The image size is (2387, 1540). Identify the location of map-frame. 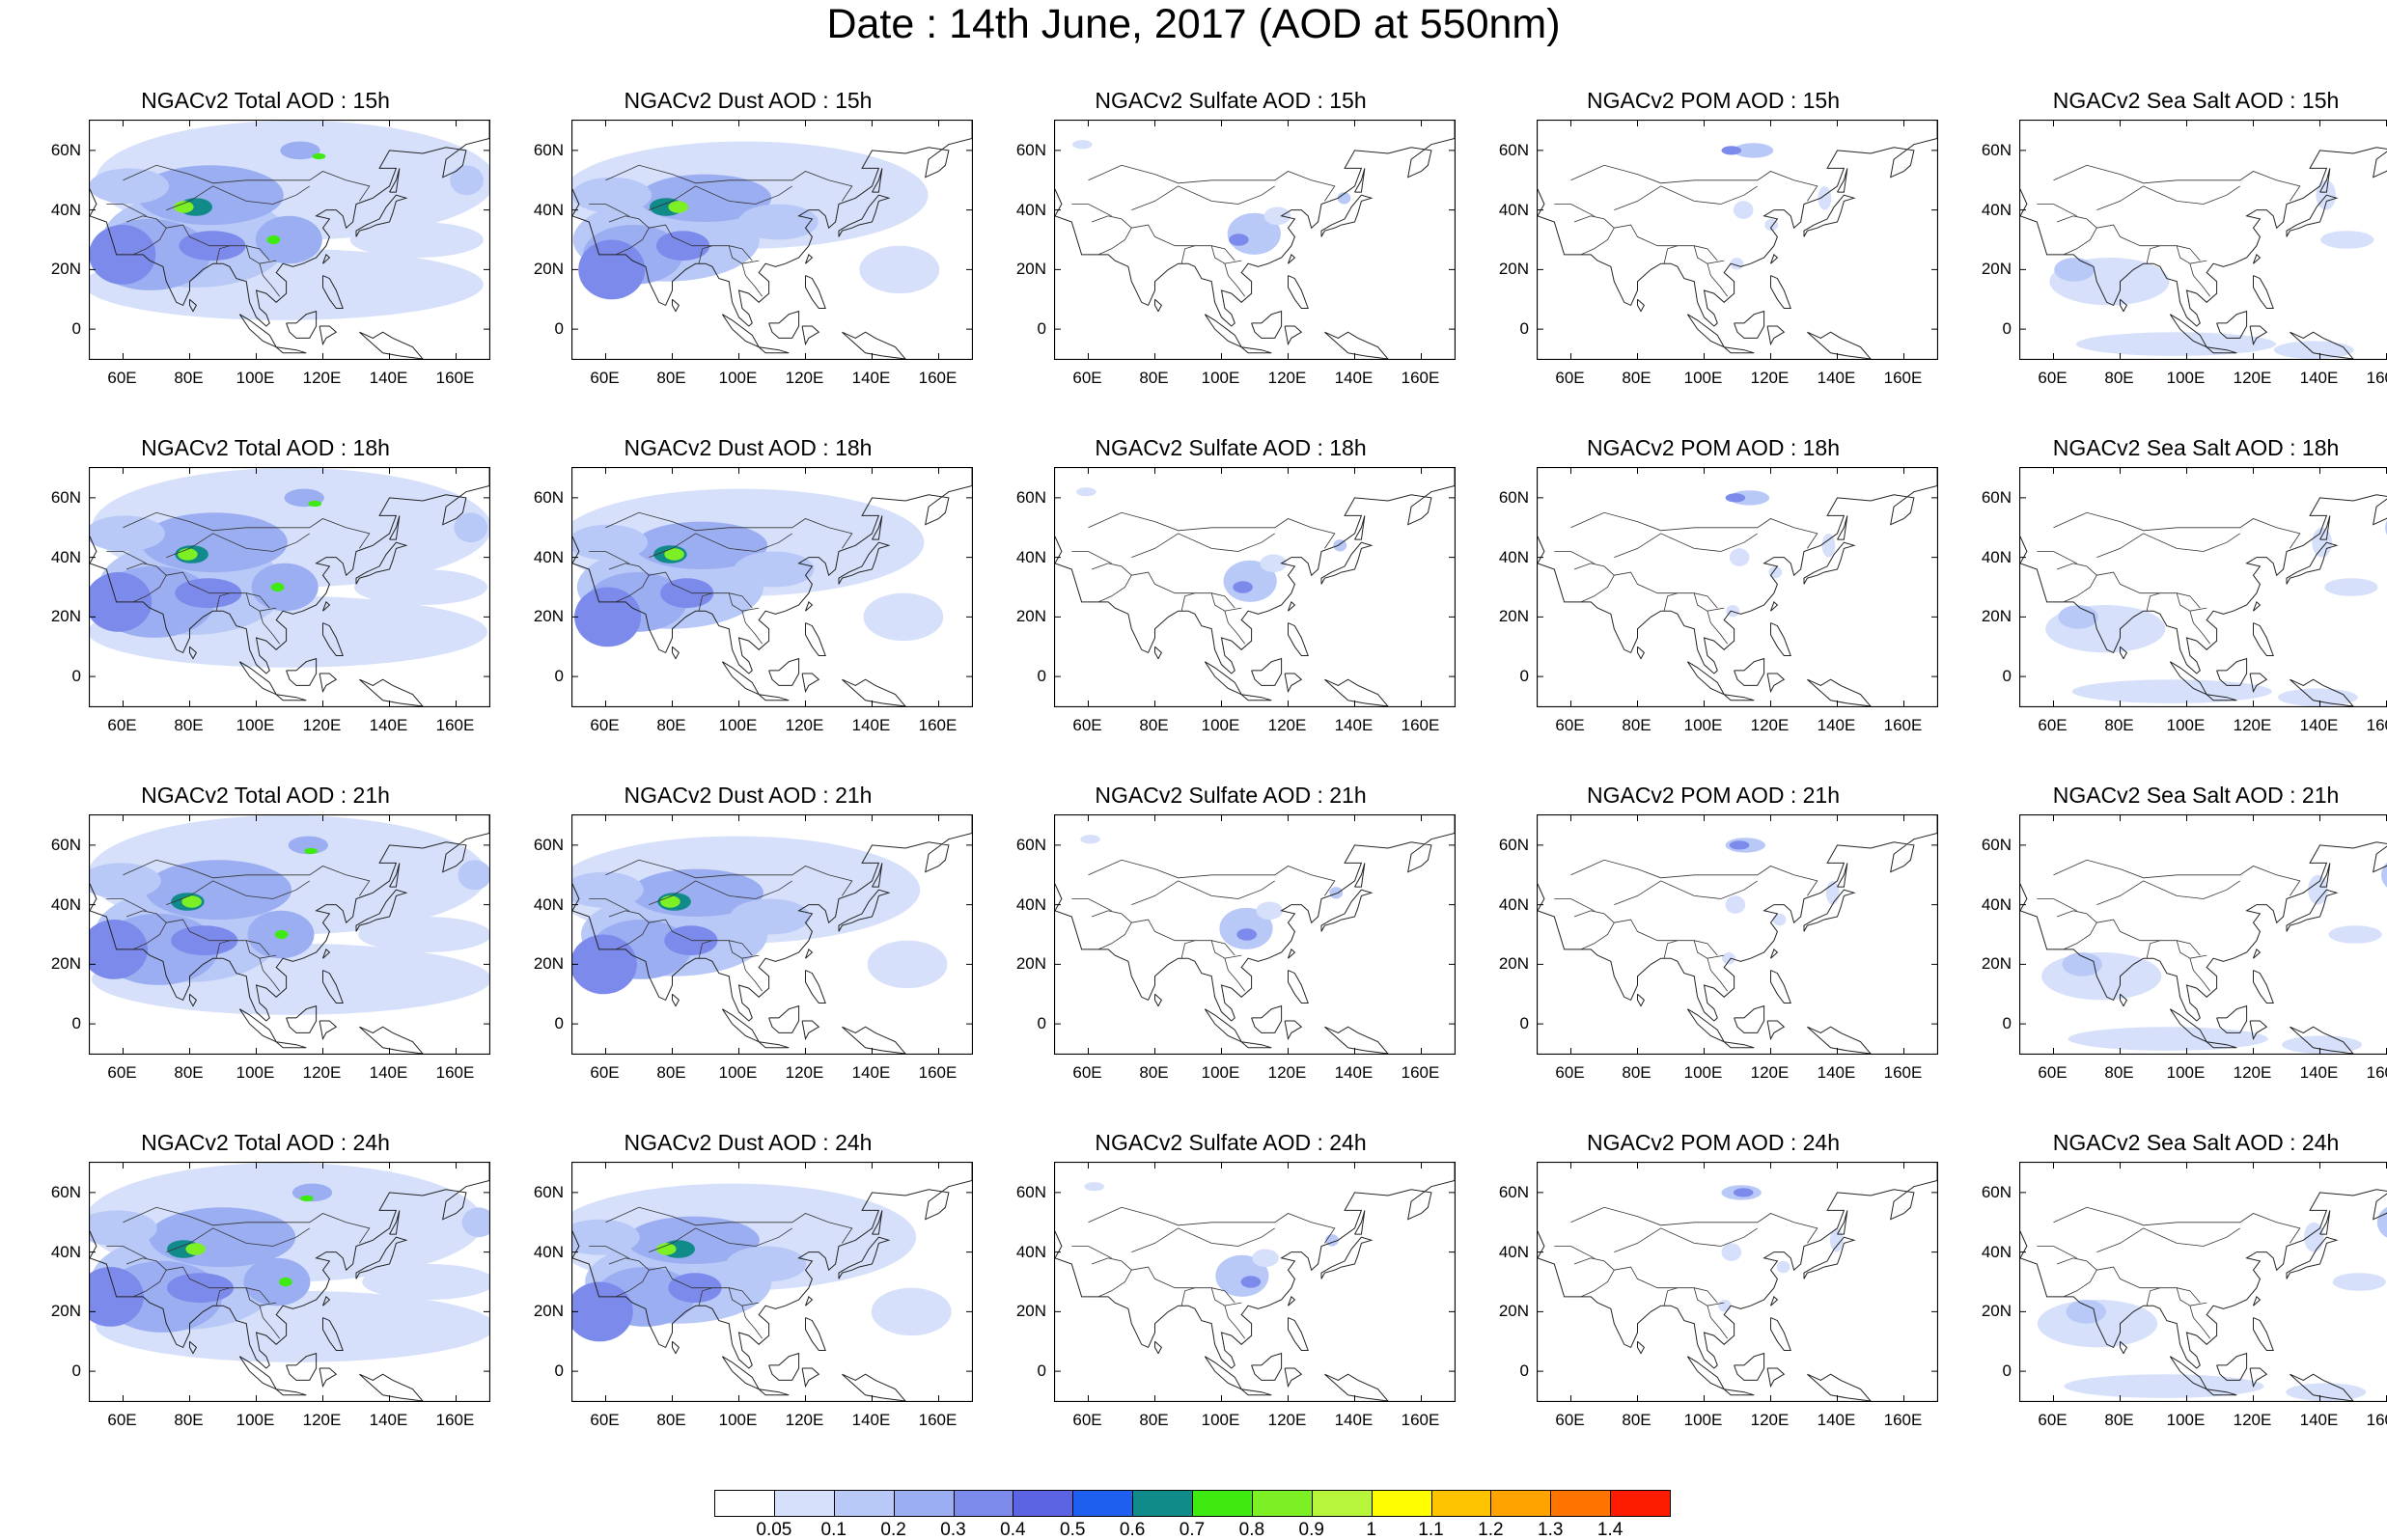
(772, 240).